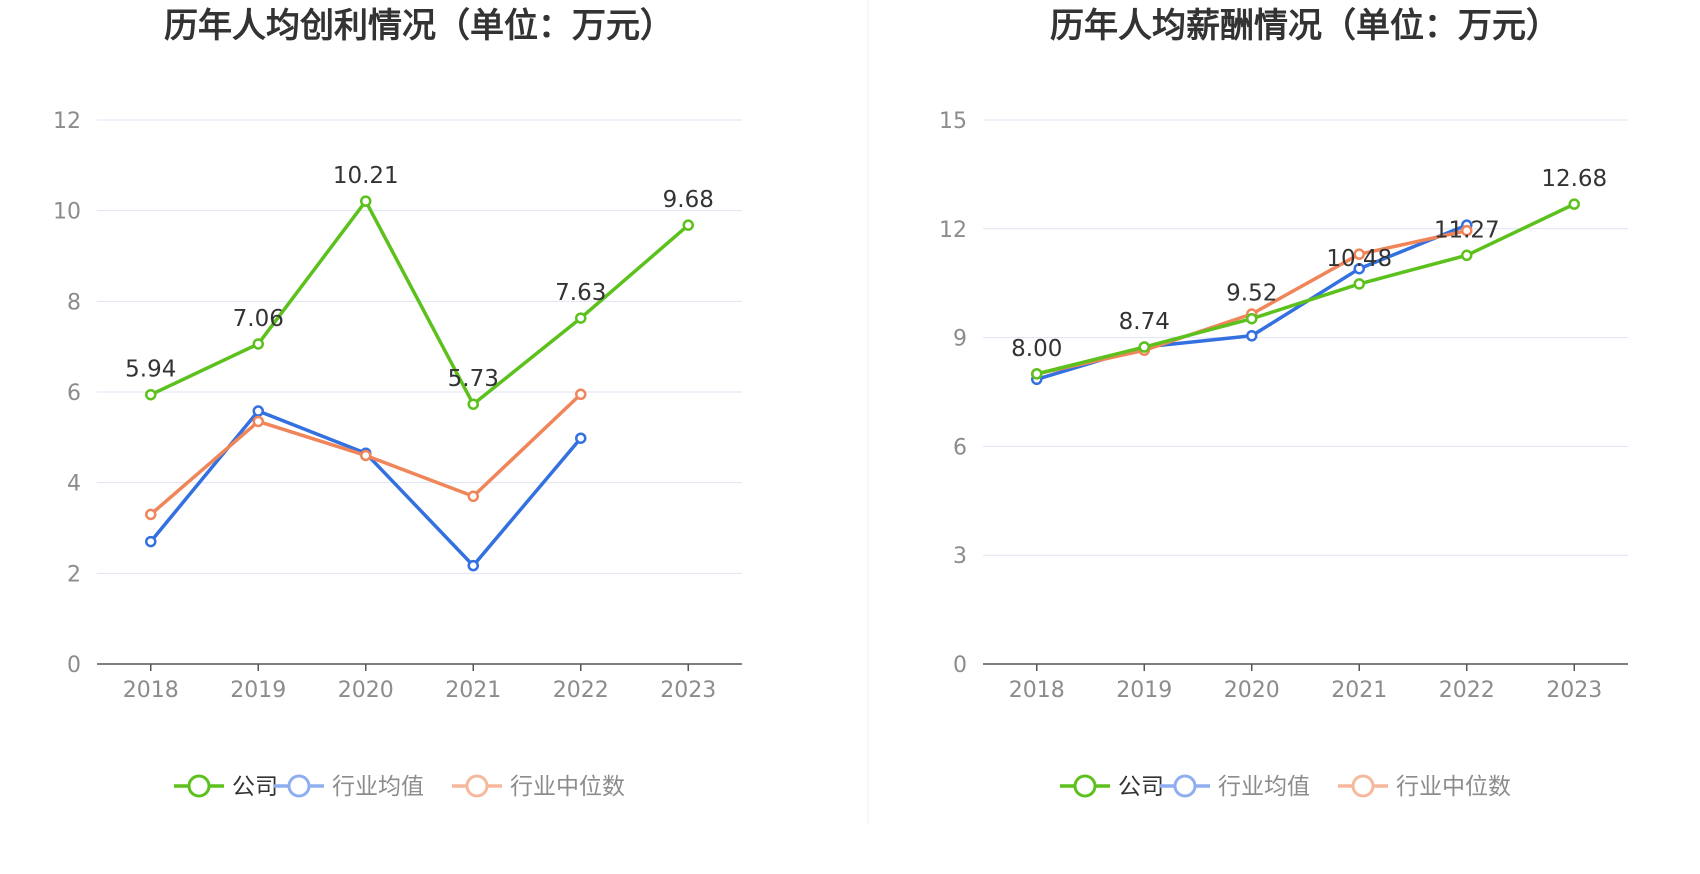 The image size is (1700, 874). What do you see at coordinates (150, 370) in the screenshot?
I see `data-label: 5.94` at bounding box center [150, 370].